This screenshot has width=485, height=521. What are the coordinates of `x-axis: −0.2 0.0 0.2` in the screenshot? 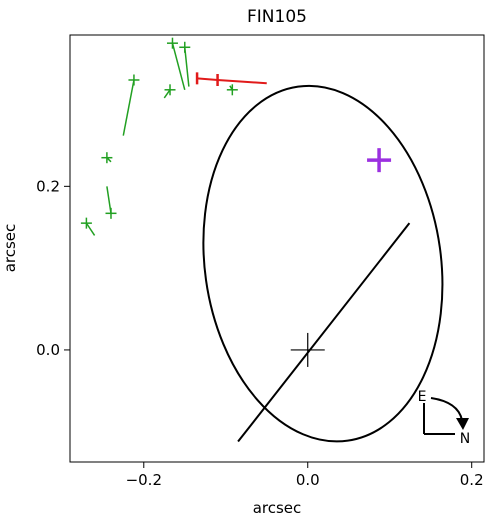 It's located at (305, 475).